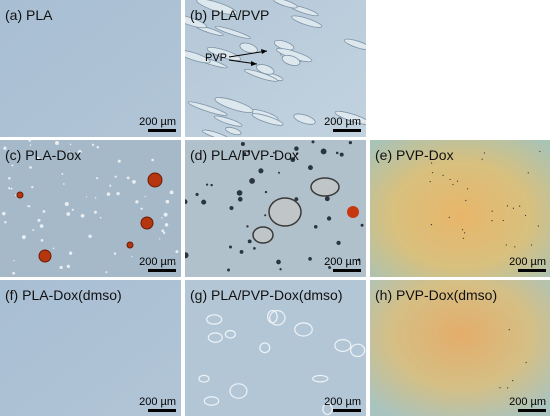 This screenshot has height=416, width=550. I want to click on panel-label: (b) PLA/PVP, so click(229, 15).